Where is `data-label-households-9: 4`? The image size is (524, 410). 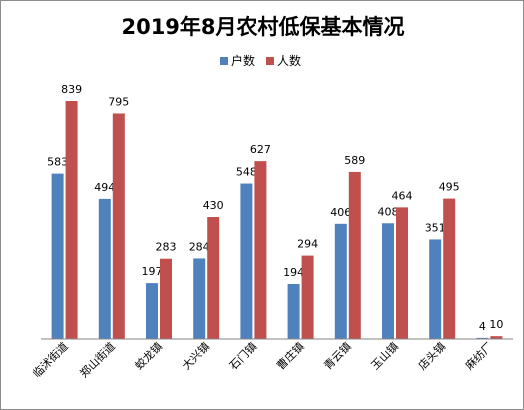 data-label-households-9: 4 is located at coordinates (482, 326).